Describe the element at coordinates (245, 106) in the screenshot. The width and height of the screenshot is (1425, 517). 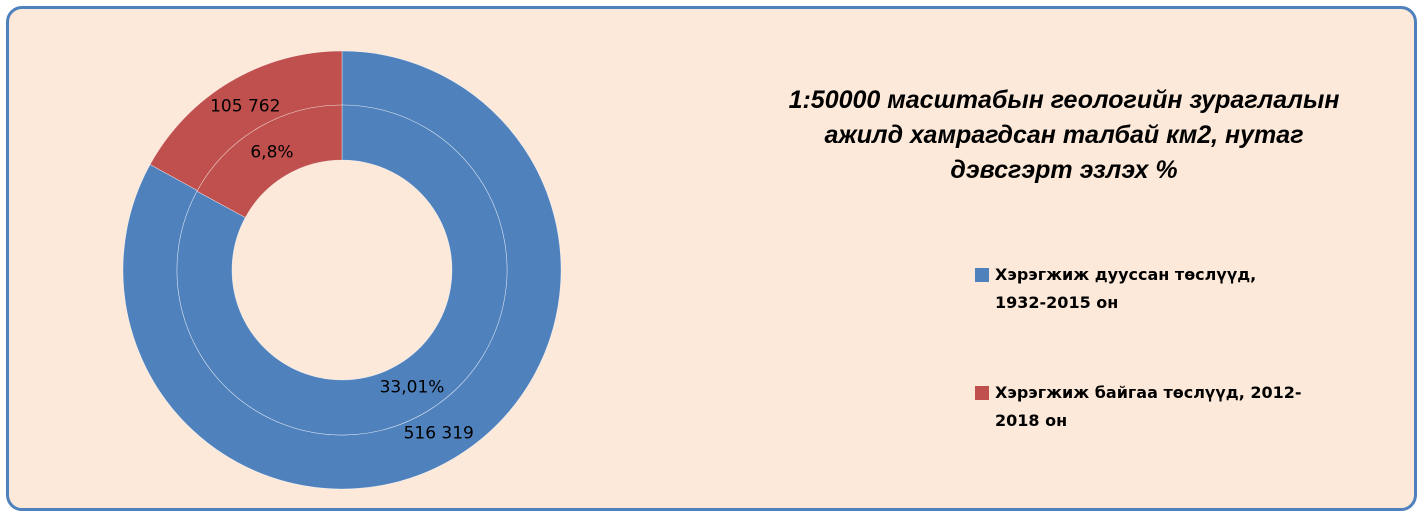
I see `data-label: 105 762` at that location.